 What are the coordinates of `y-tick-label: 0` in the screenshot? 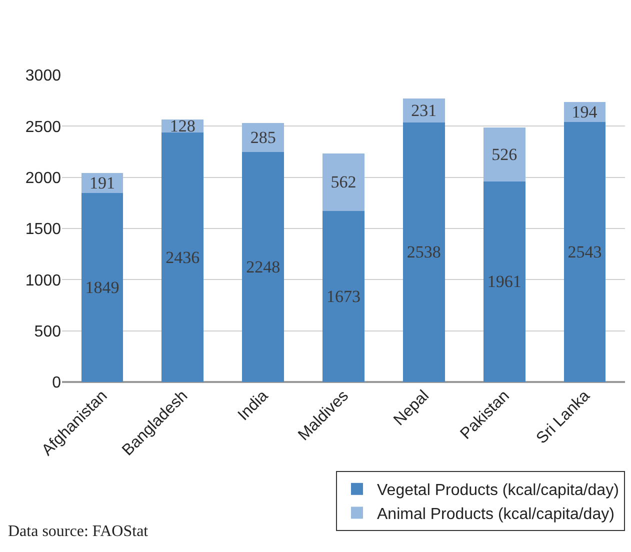 It's located at (57, 383).